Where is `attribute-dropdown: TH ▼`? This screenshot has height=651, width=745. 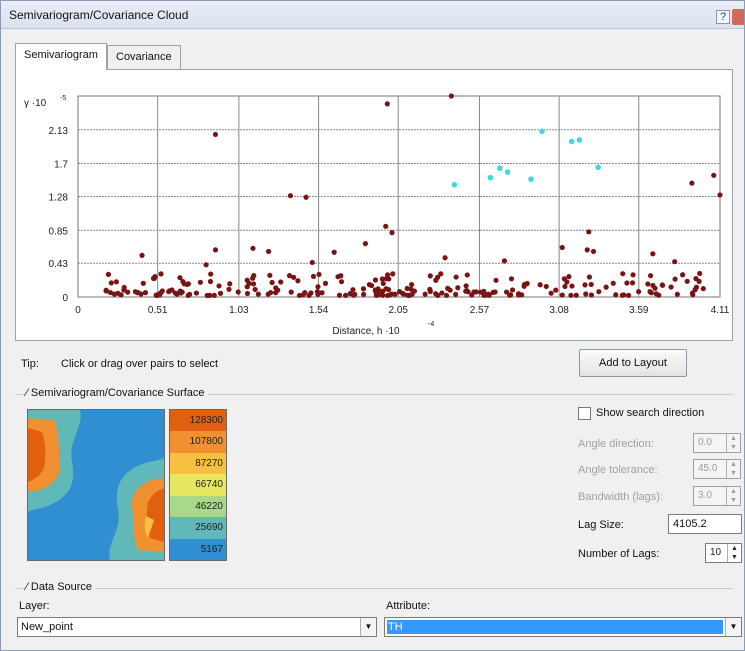
attribute-dropdown: TH ▼ is located at coordinates (563, 627).